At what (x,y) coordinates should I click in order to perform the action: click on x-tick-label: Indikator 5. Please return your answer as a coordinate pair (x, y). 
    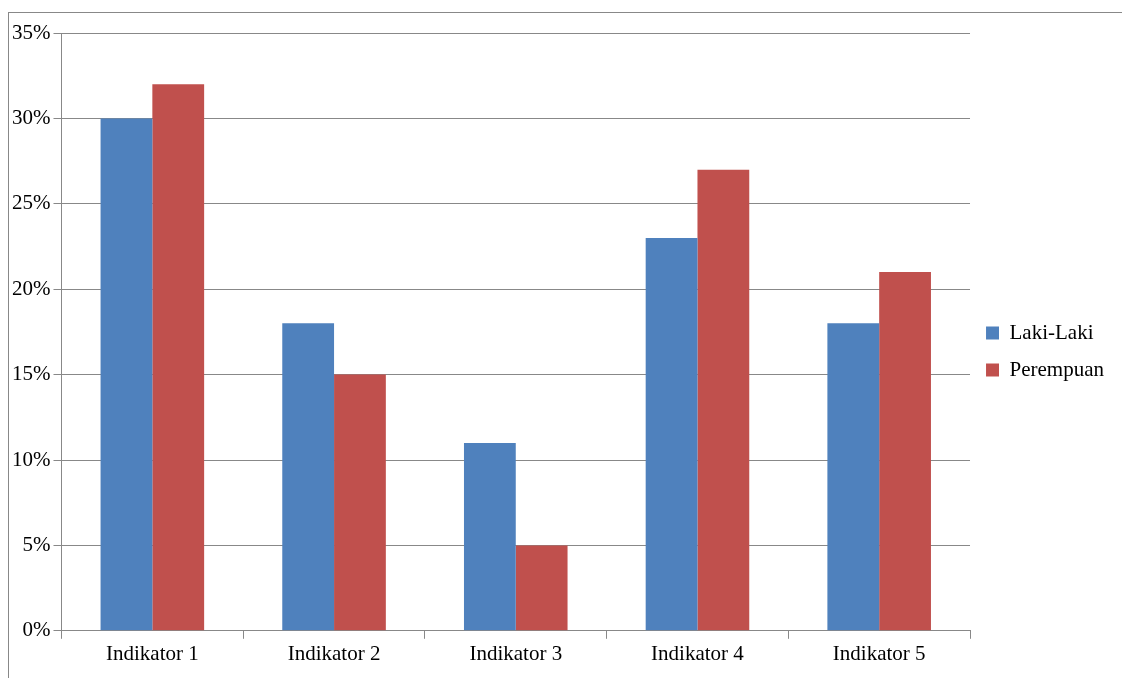
    Looking at the image, I should click on (879, 652).